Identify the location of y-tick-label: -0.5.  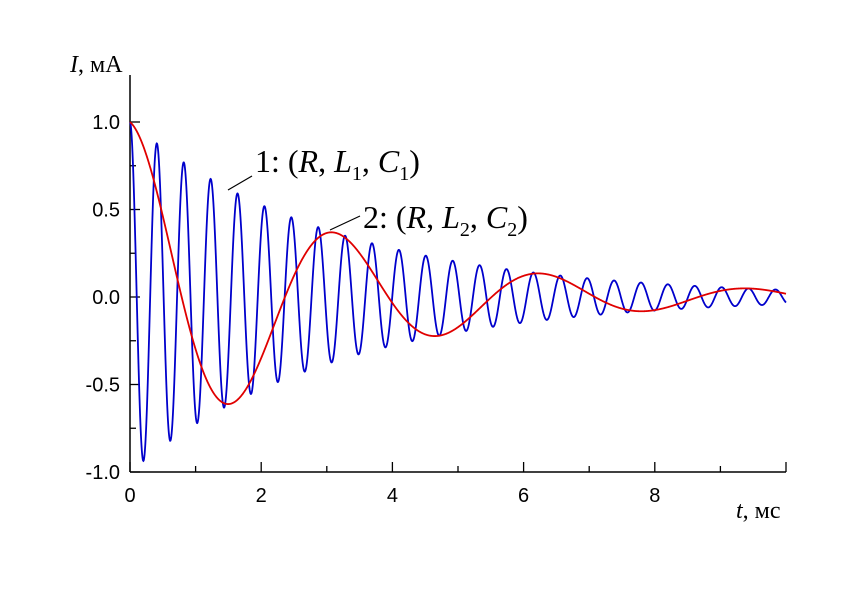
(103, 386).